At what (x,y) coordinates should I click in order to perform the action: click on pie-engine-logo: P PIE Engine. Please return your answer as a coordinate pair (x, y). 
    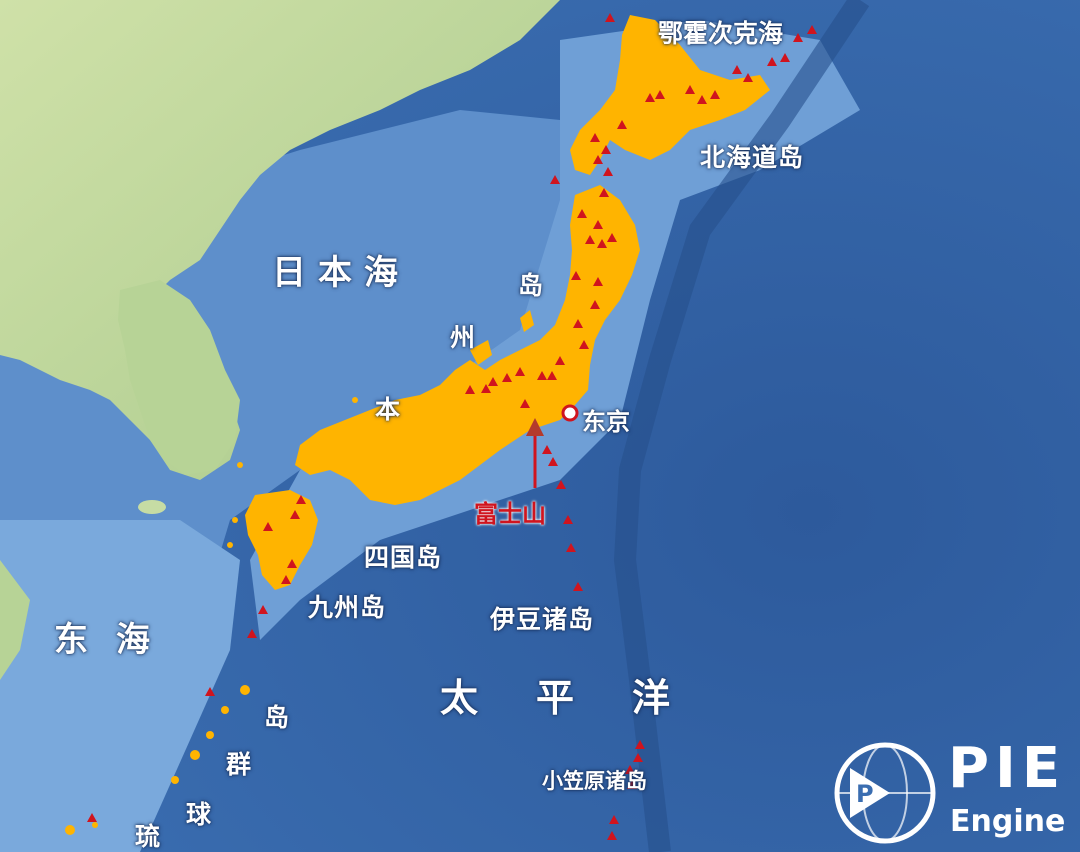
    Looking at the image, I should click on (952, 793).